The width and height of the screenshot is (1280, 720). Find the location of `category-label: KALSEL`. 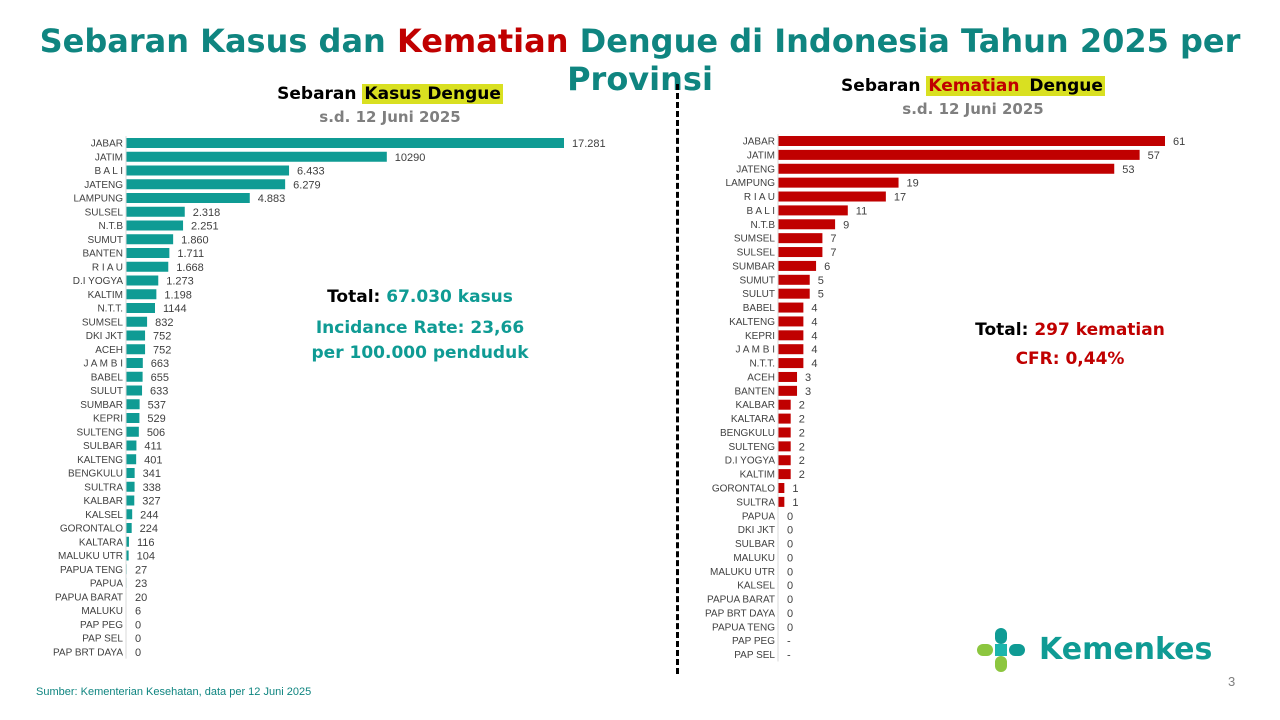

category-label: KALSEL is located at coordinates (104, 515).